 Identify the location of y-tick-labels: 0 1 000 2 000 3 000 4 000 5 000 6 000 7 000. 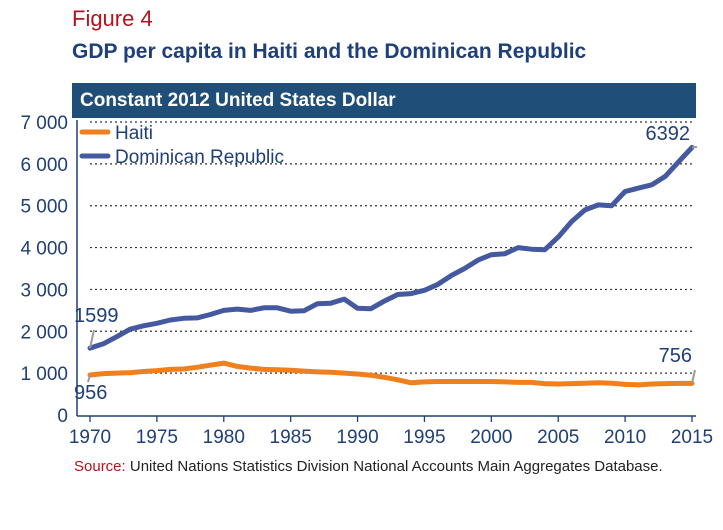
(44, 270).